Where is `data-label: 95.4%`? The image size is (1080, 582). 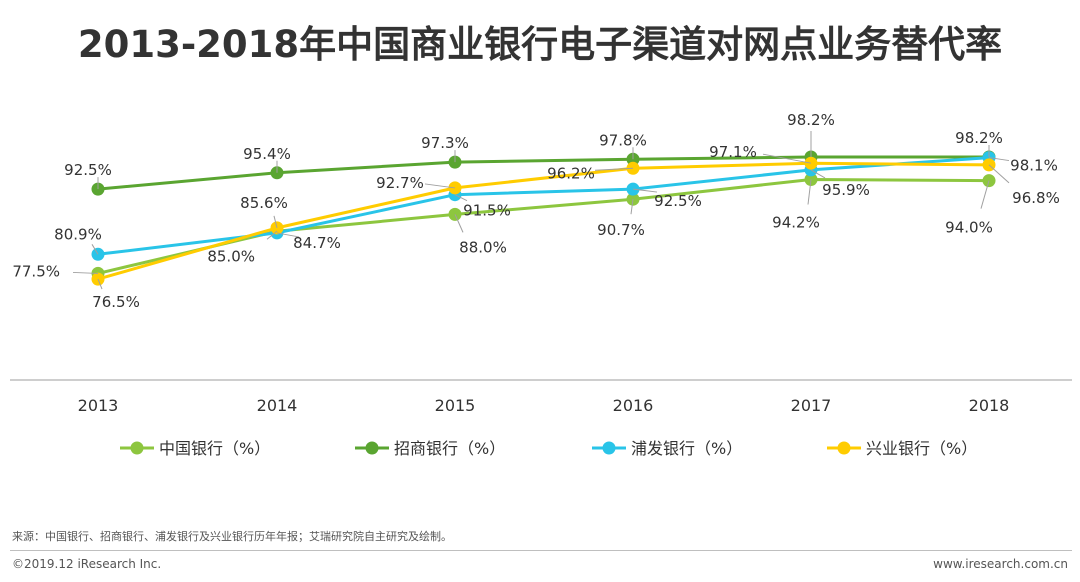
data-label: 95.4% is located at coordinates (267, 154).